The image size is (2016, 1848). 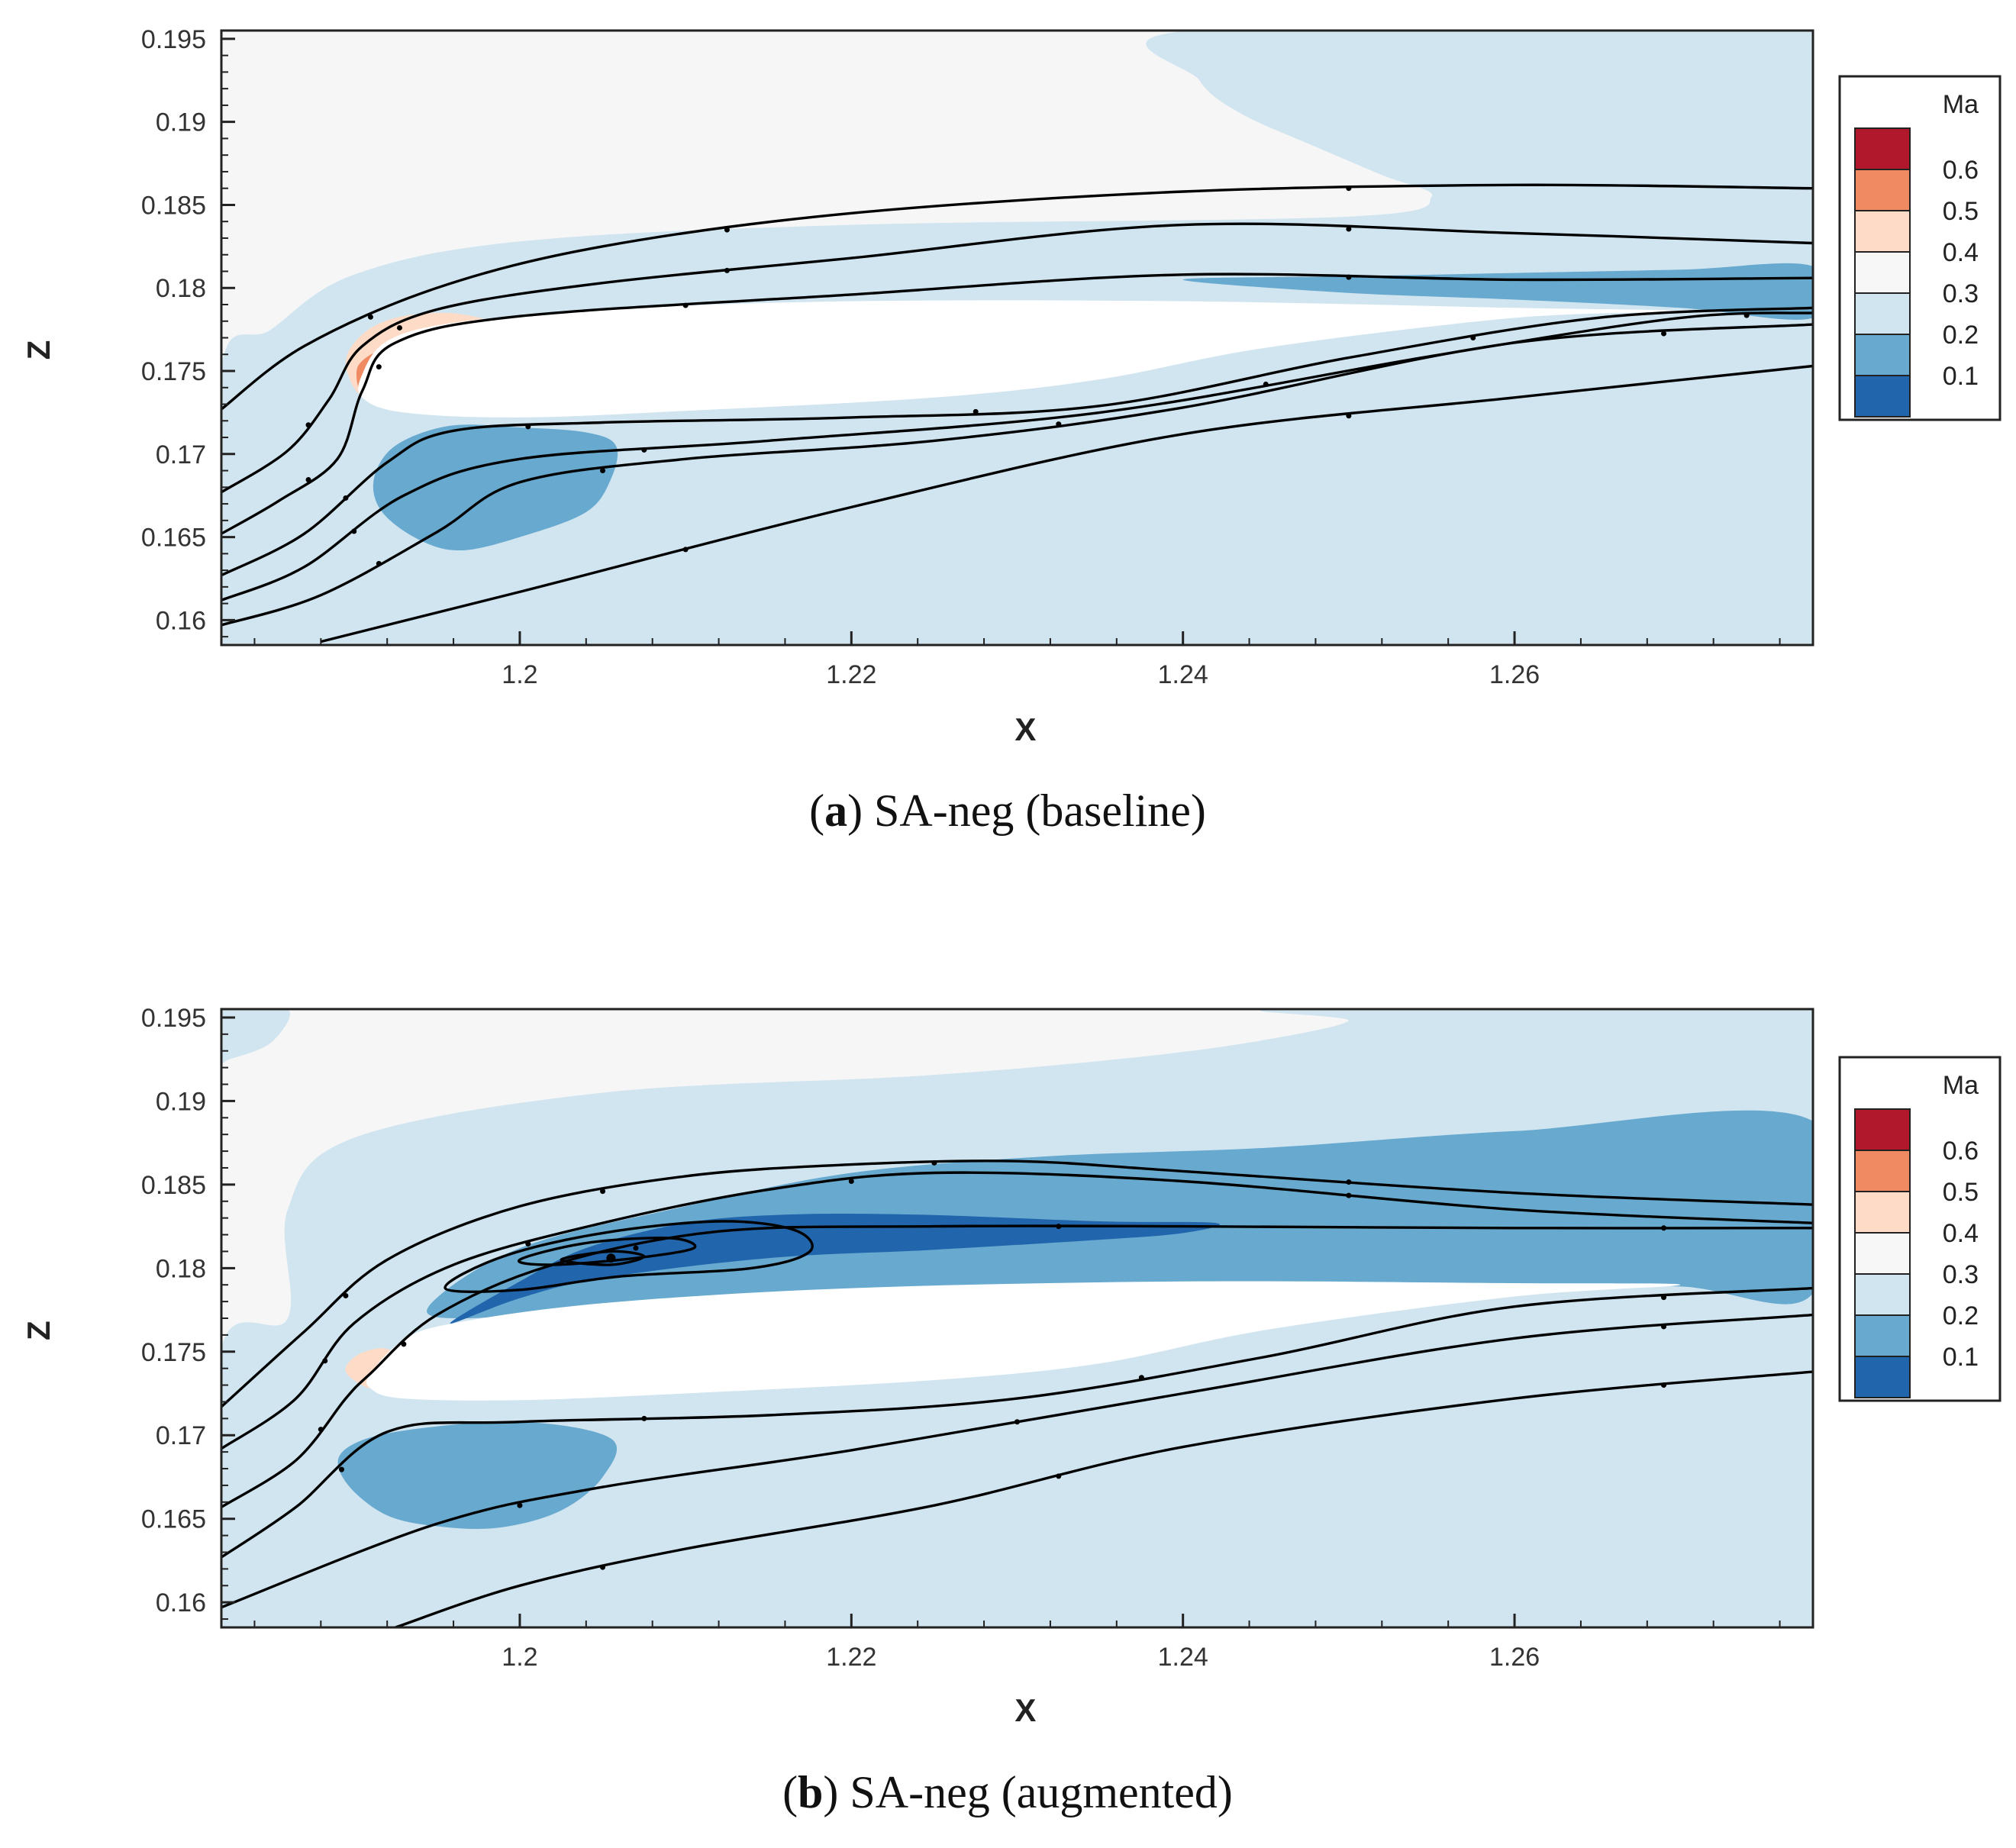 What do you see at coordinates (181, 1268) in the screenshot?
I see `y-tick-label: 0.18` at bounding box center [181, 1268].